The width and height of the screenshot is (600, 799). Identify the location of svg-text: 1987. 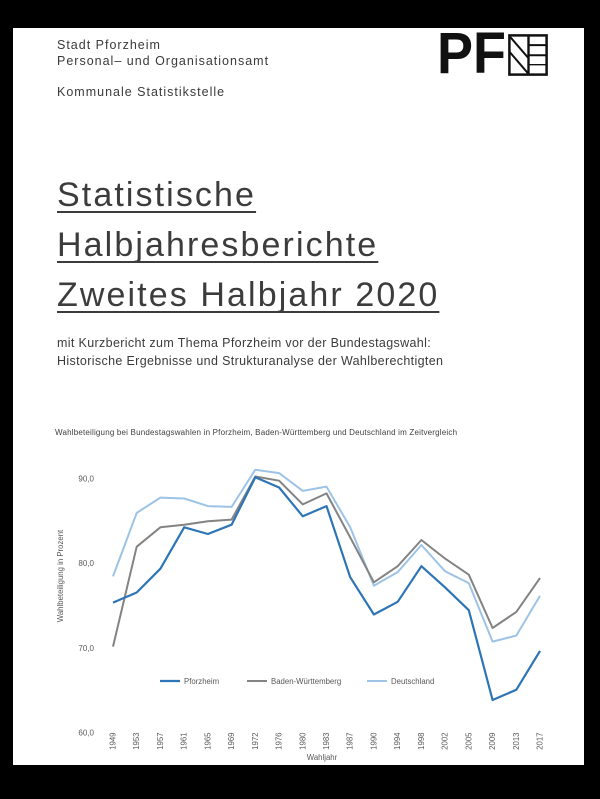
(350, 741).